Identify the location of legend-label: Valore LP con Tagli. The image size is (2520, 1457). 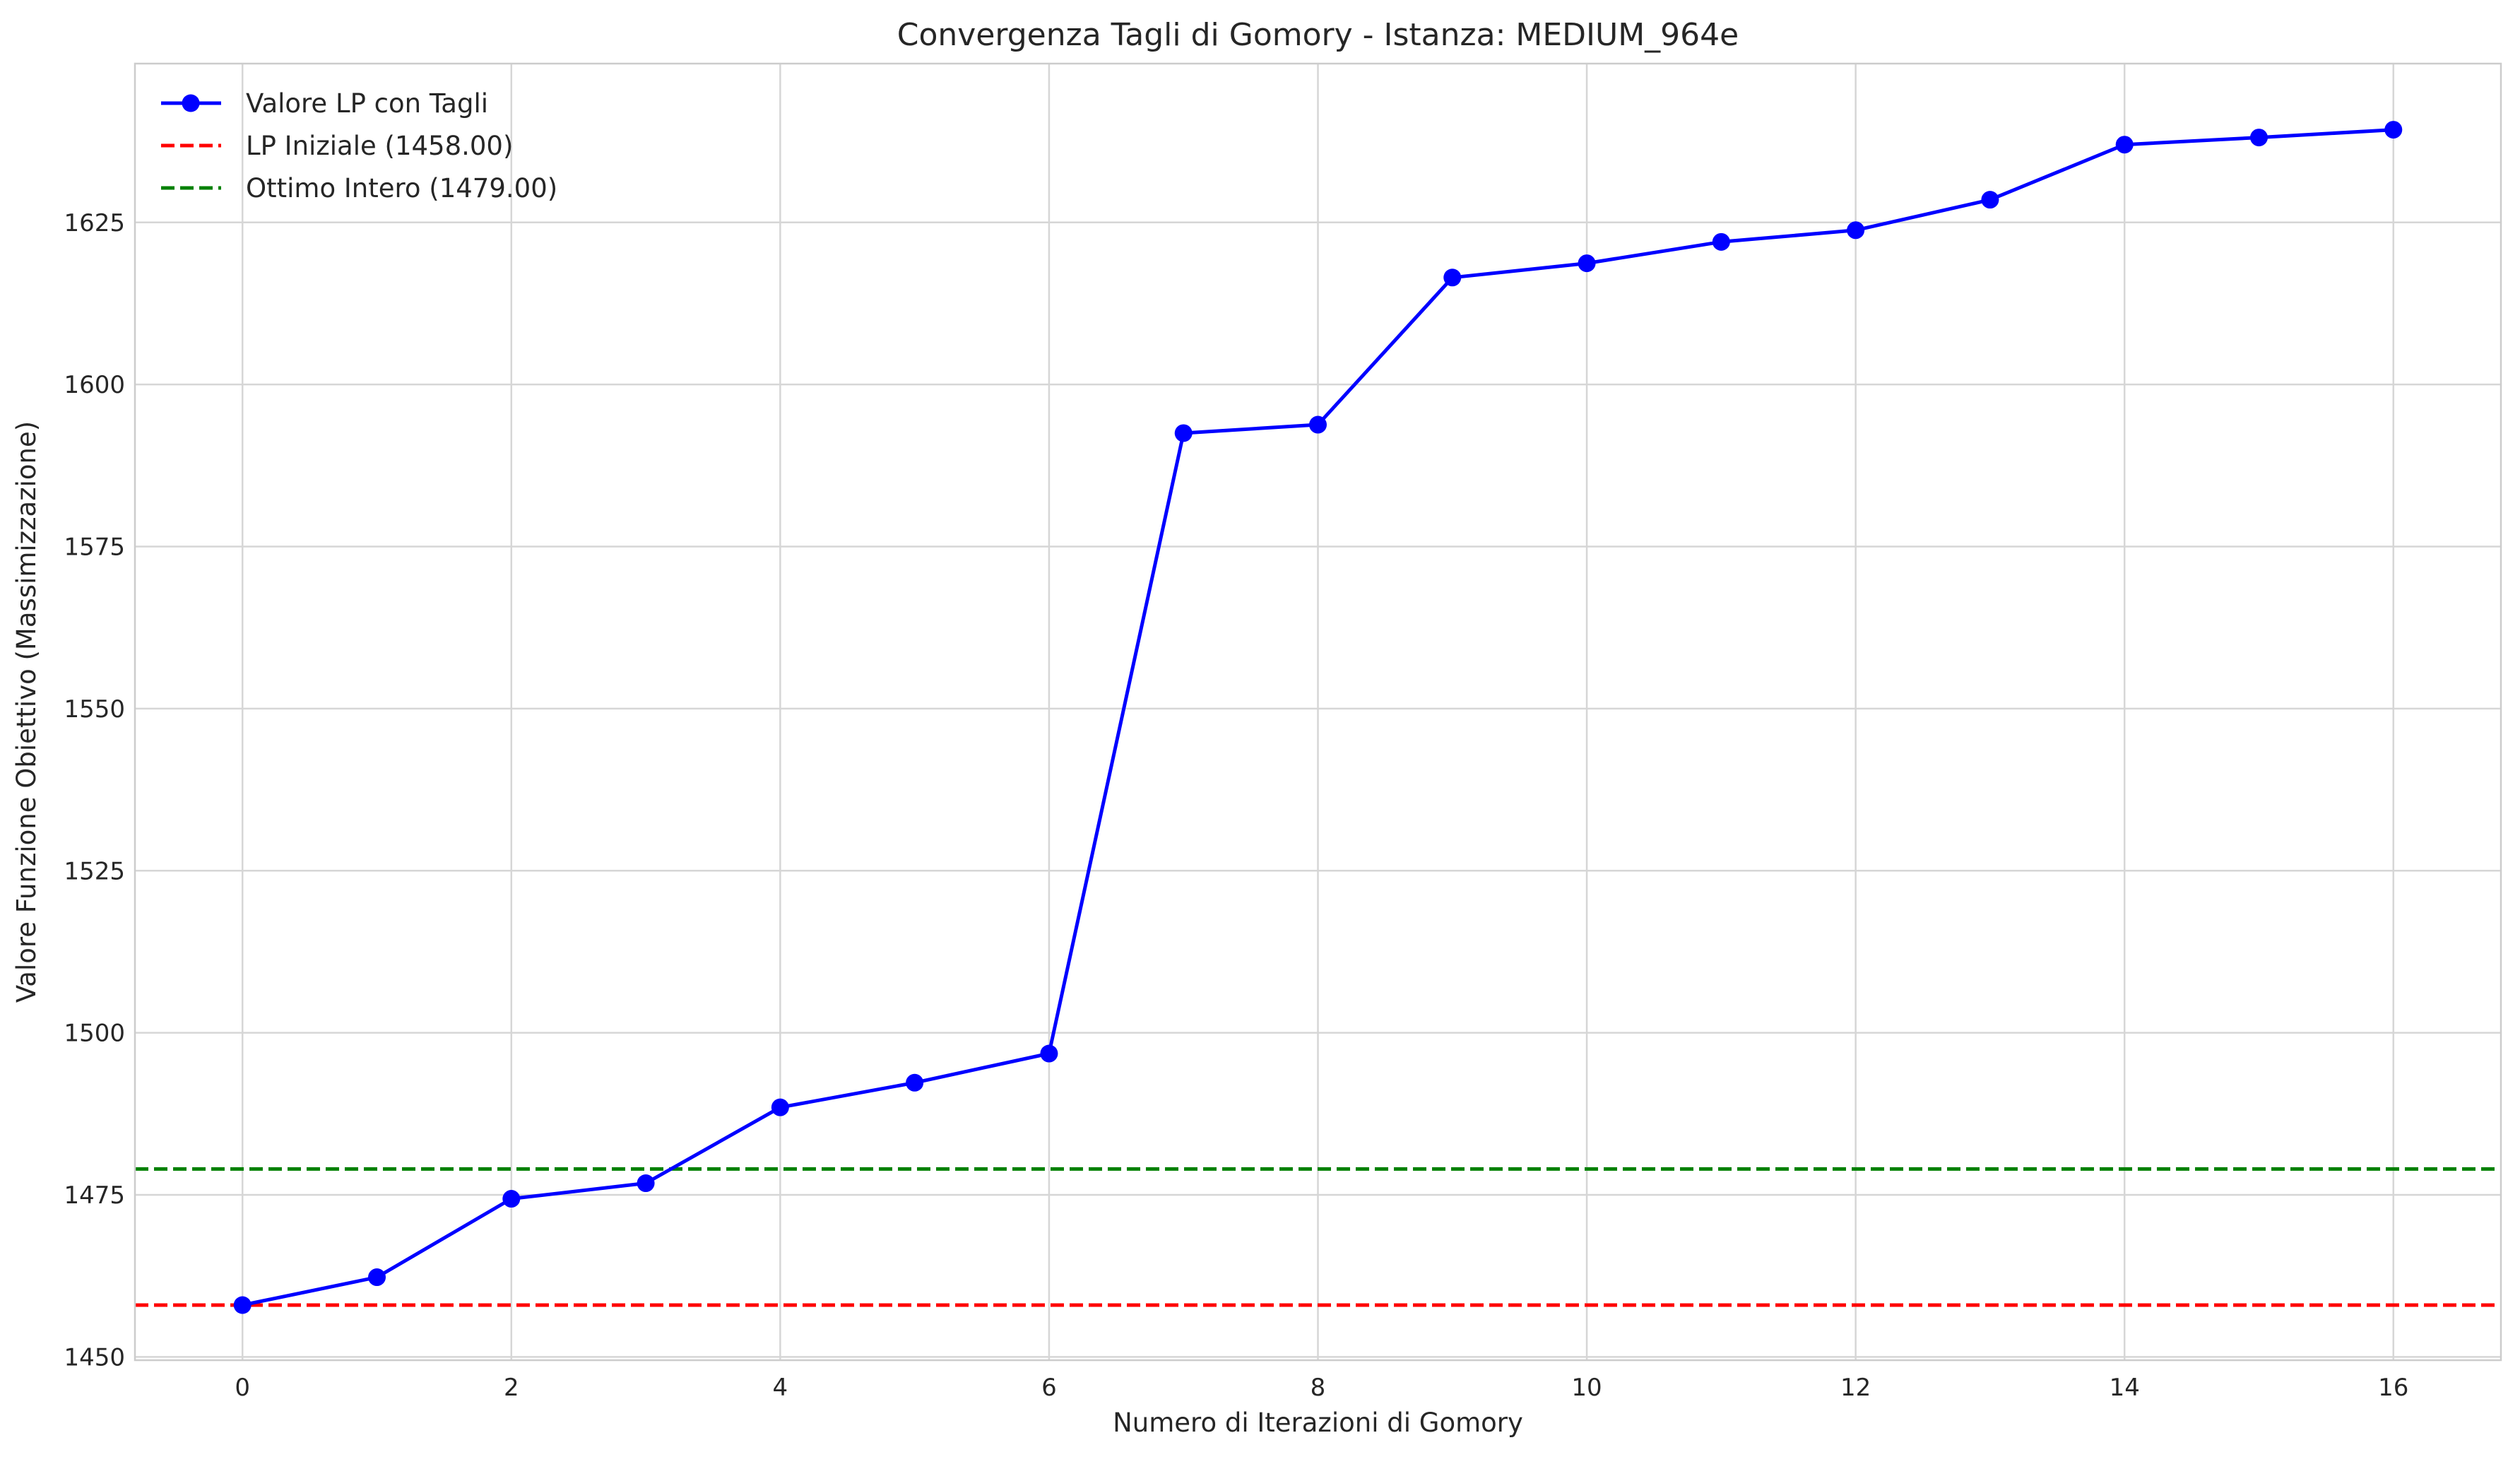
(367, 103).